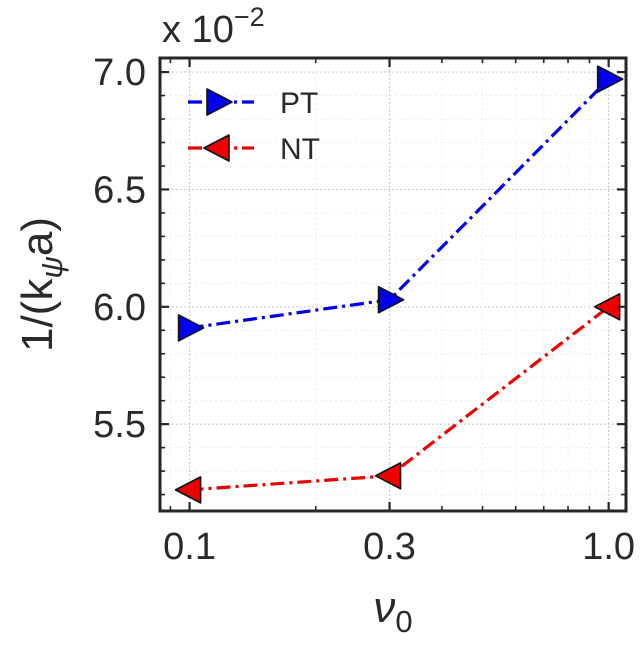 Image resolution: width=644 pixels, height=647 pixels. Describe the element at coordinates (403, 621) in the screenshot. I see `x-axis-title-subscript: 0` at that location.